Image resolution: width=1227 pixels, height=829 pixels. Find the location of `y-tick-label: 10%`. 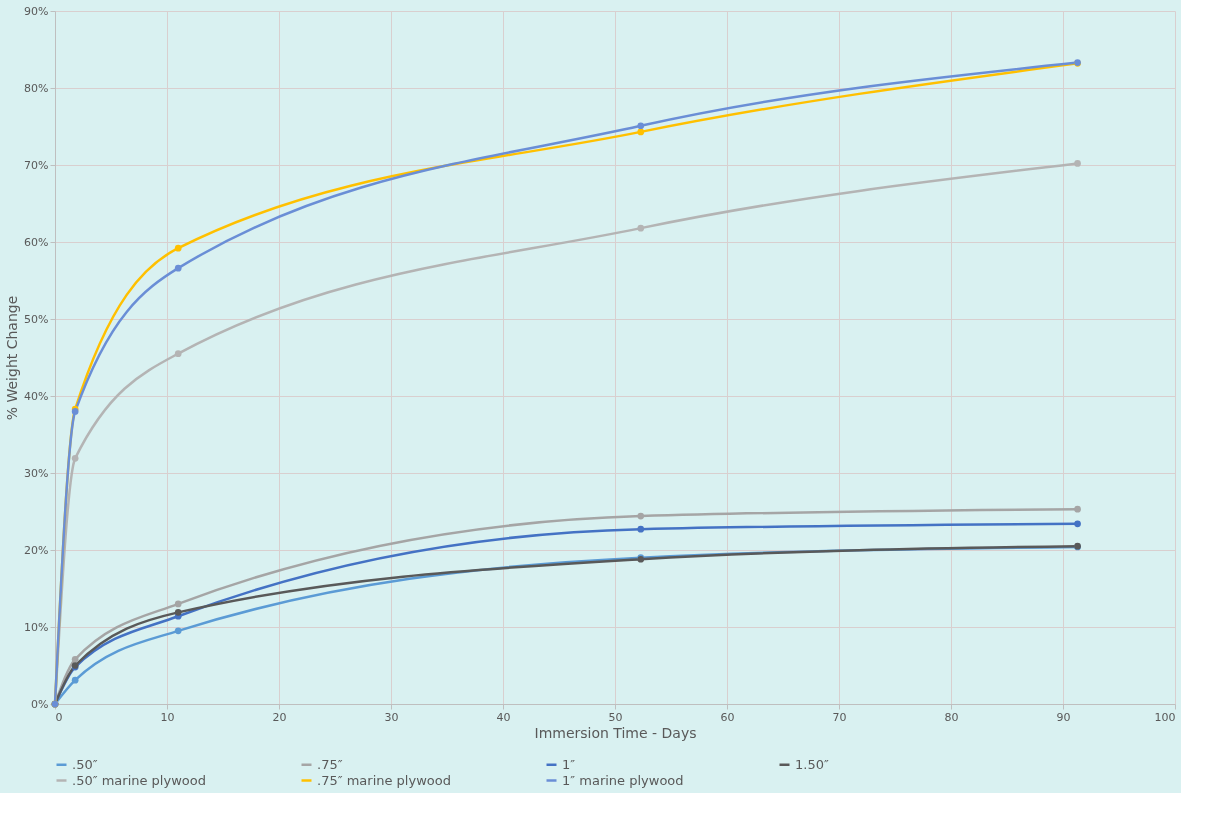

y-tick-label: 10% is located at coordinates (36, 627).